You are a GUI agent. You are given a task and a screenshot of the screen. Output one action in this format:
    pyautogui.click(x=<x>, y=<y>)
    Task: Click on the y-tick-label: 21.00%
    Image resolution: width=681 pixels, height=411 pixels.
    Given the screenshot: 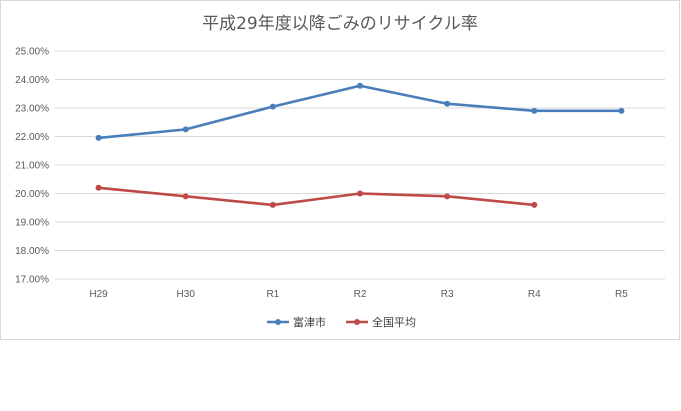 What is the action you would take?
    pyautogui.click(x=32, y=166)
    